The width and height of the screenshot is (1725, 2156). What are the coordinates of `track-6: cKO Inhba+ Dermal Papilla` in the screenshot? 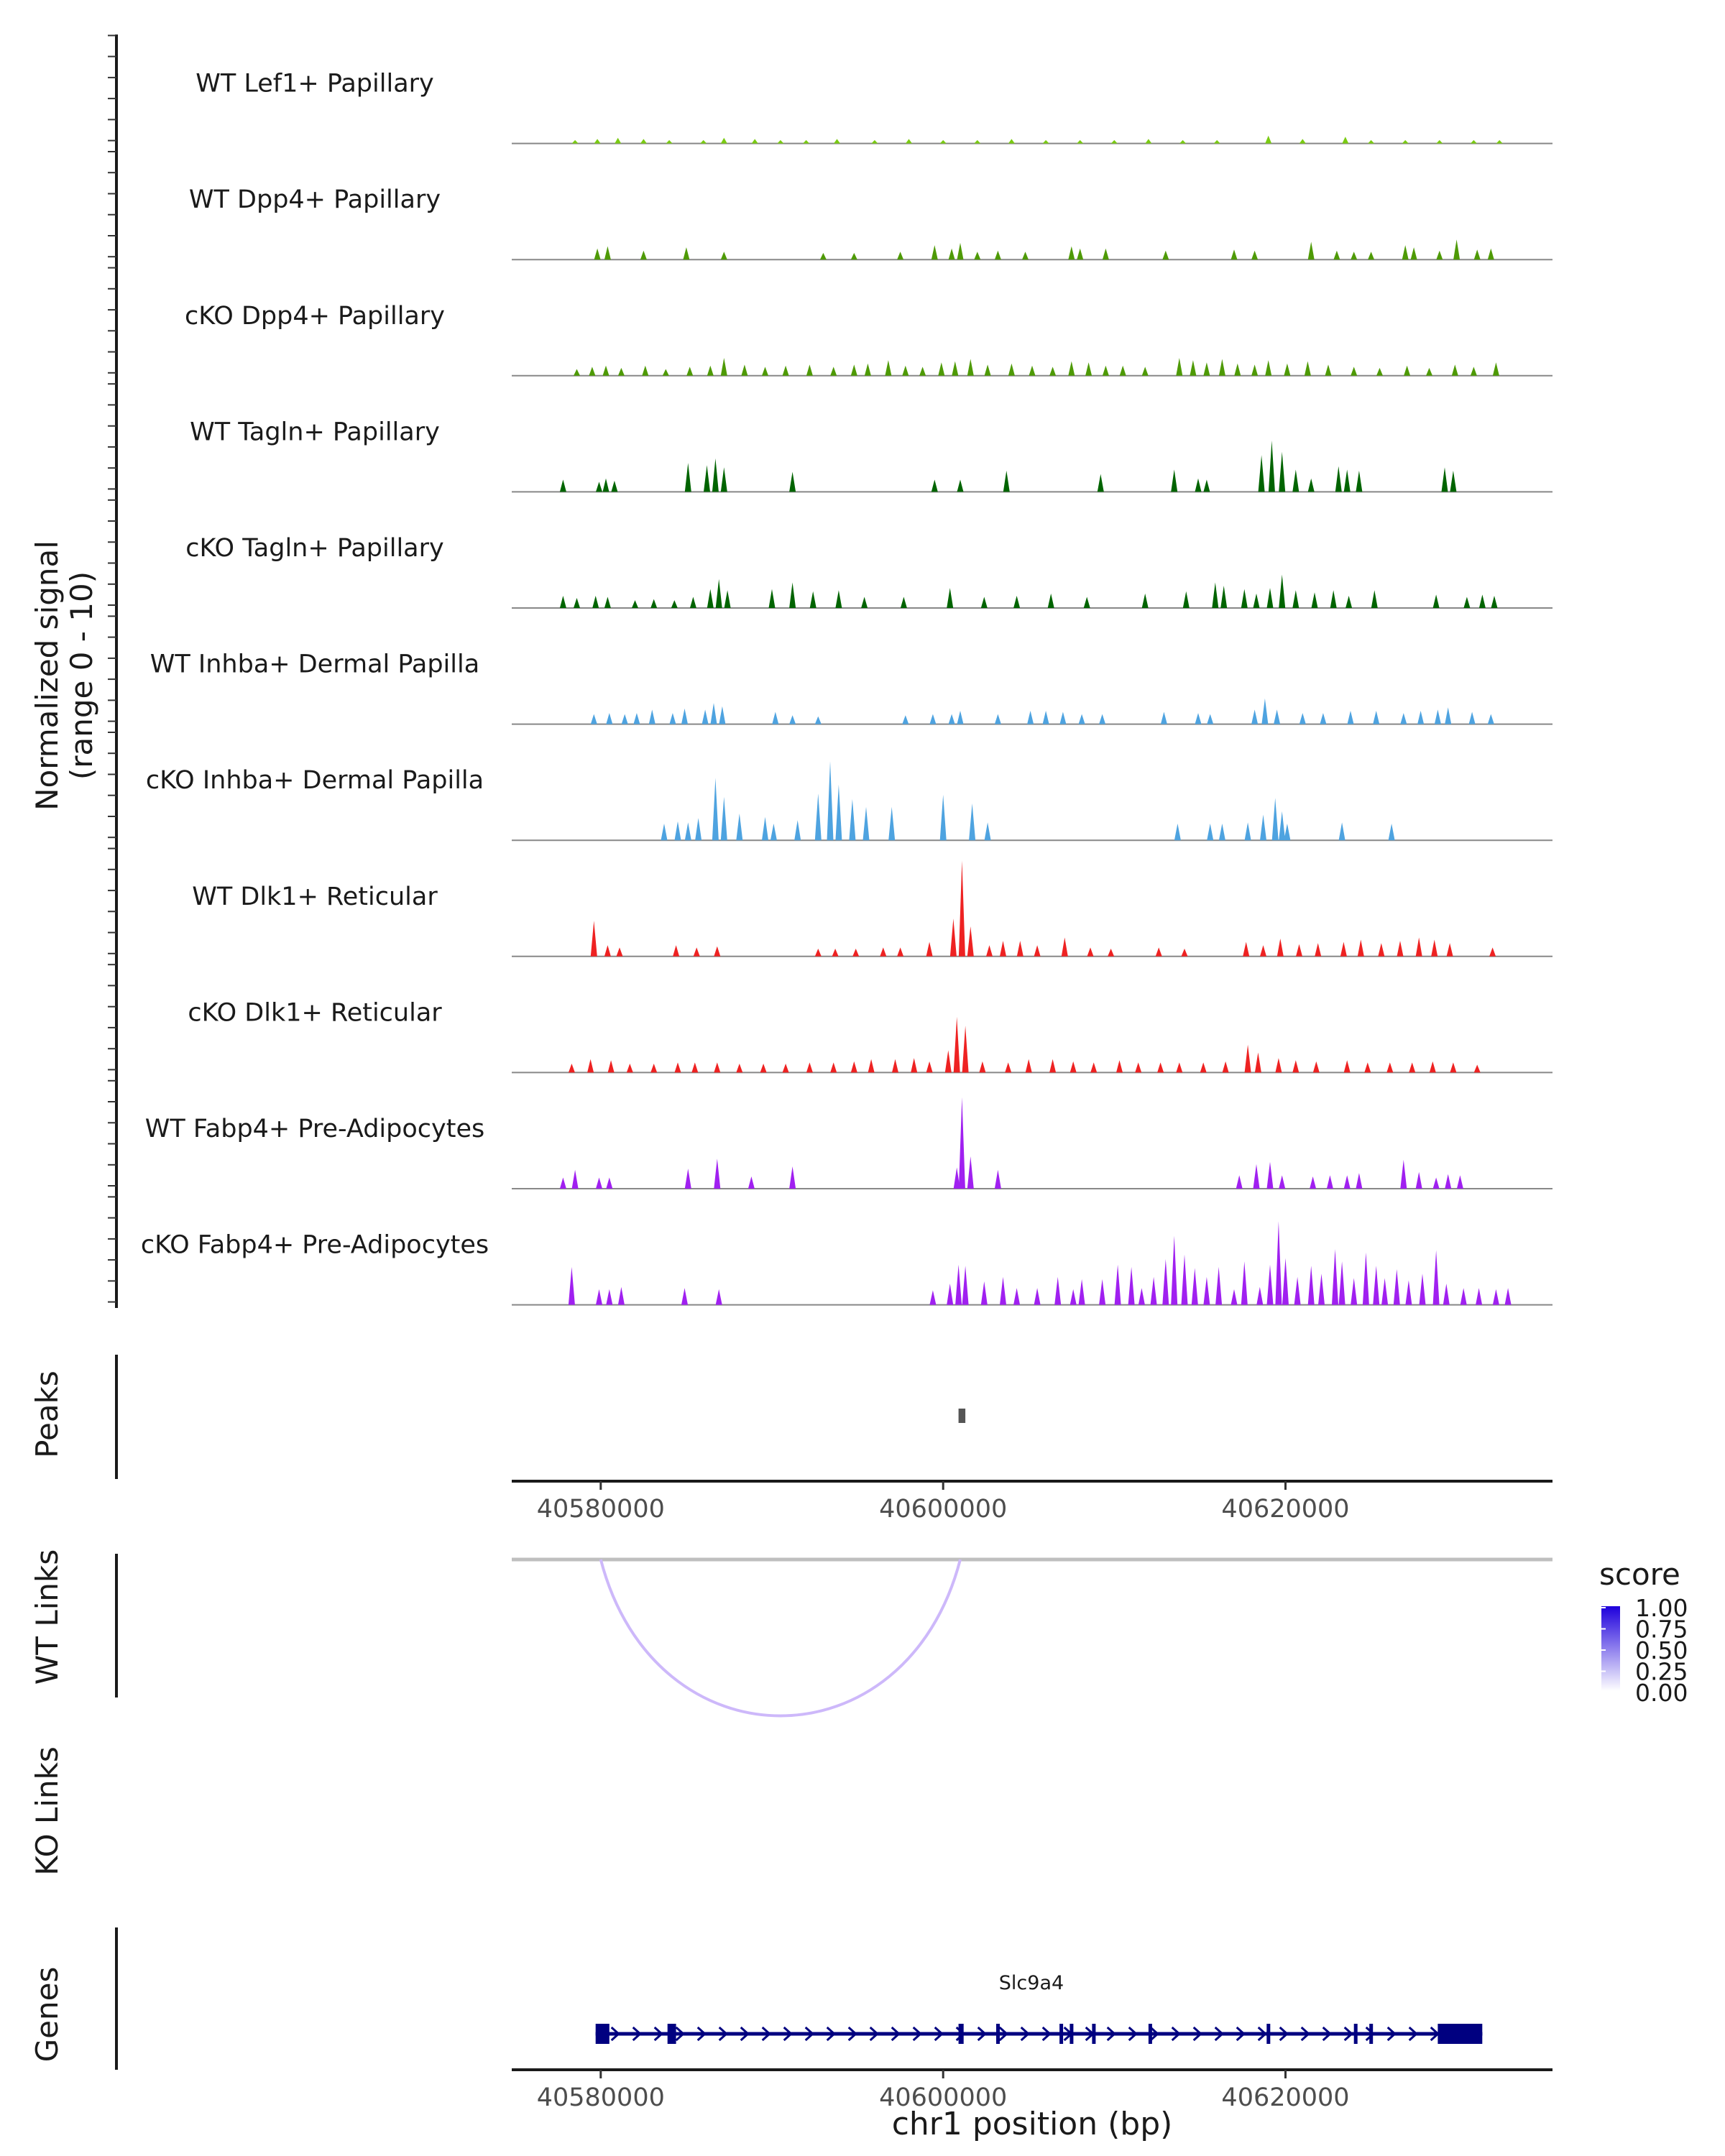 It's located at (849, 801).